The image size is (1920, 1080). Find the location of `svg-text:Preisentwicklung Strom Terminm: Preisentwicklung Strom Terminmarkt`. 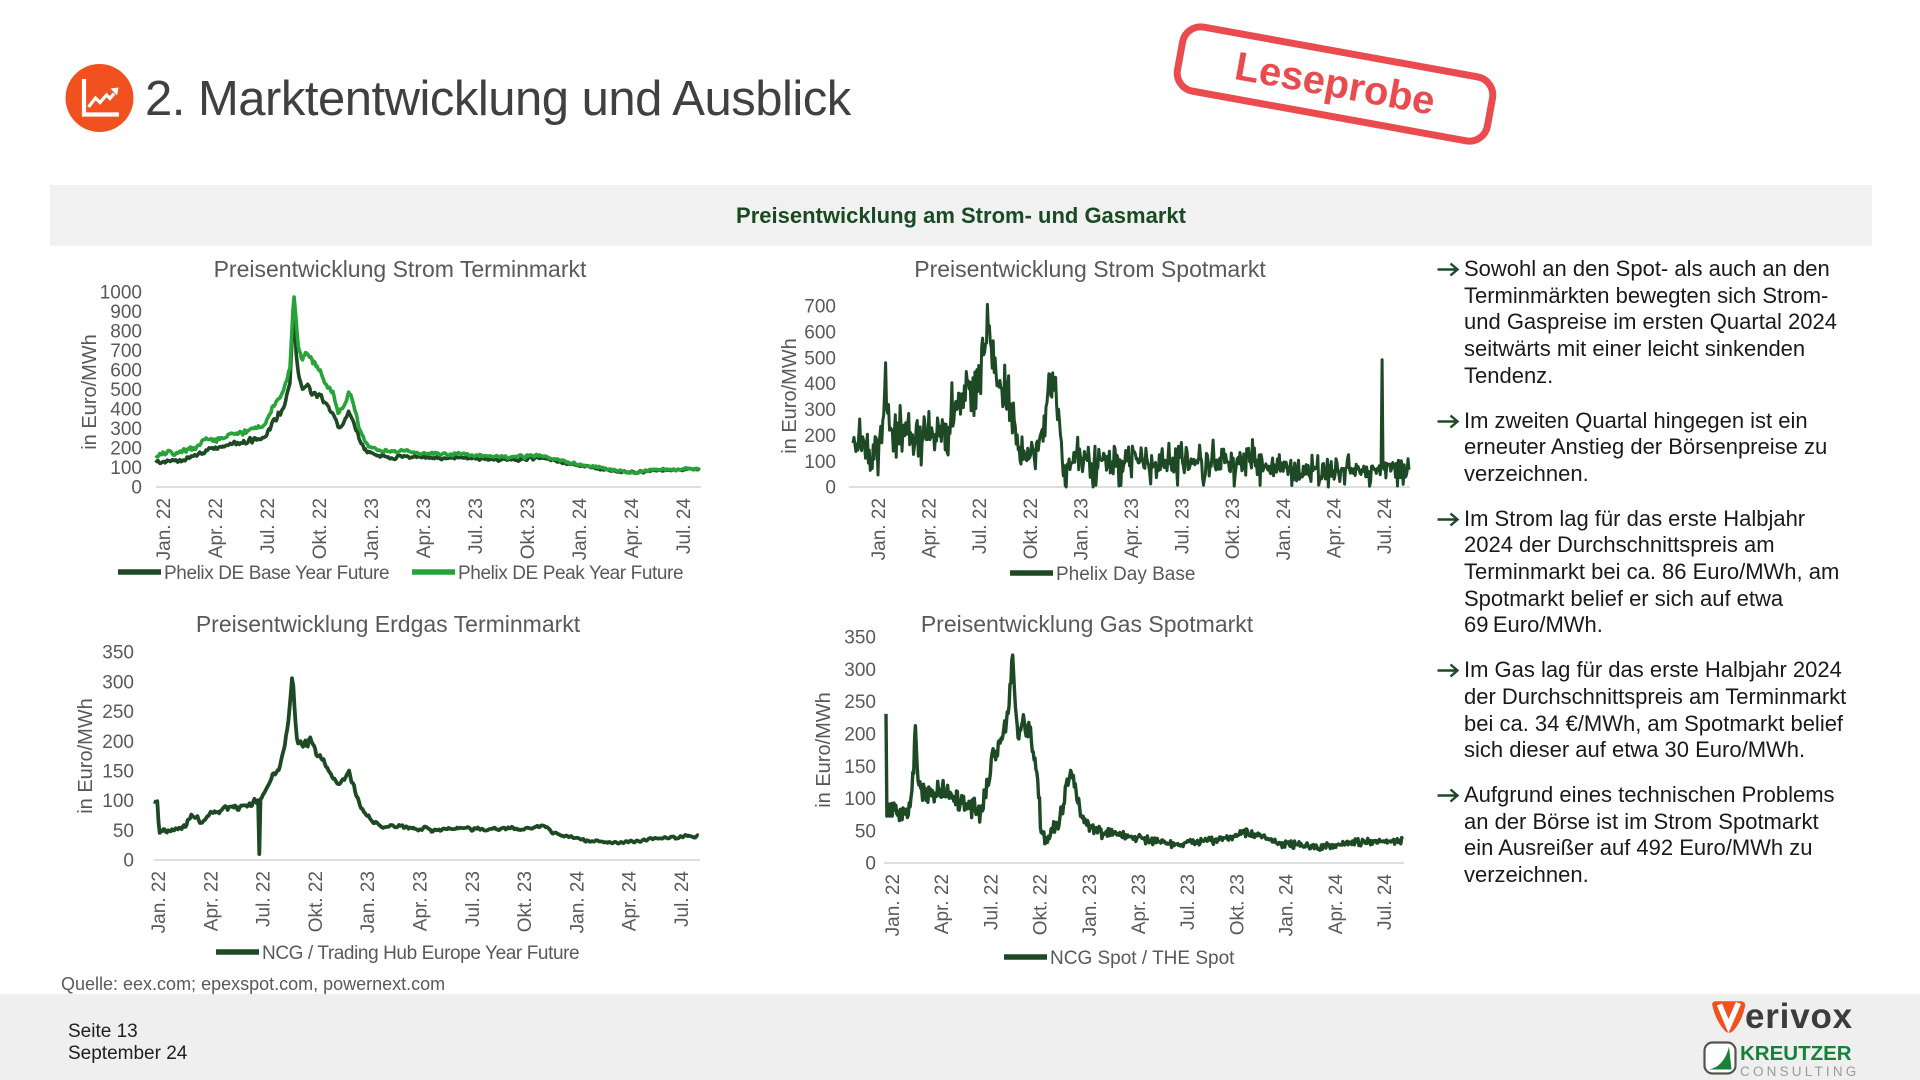

svg-text:Preisentwicklung Strom Terminm: Preisentwicklung Strom Terminmarkt is located at coordinates (400, 269).